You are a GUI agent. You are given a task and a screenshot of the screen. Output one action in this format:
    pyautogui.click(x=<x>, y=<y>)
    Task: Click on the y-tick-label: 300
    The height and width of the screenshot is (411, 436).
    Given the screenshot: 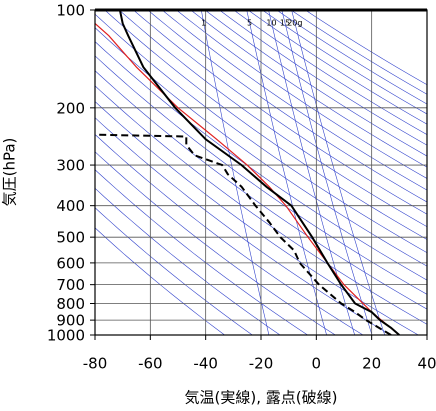 What is the action you would take?
    pyautogui.click(x=70, y=166)
    